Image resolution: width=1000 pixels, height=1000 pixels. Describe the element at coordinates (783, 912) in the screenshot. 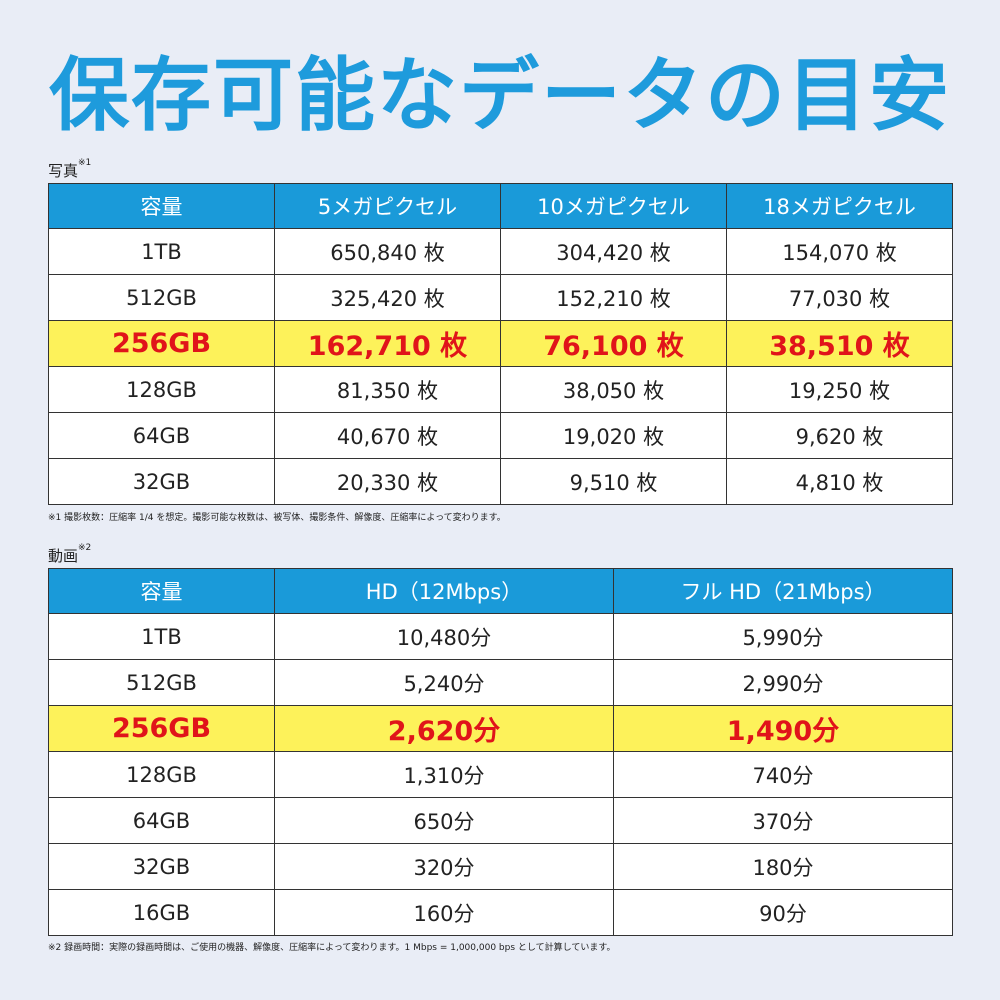

I see `table-cell: 90分` at that location.